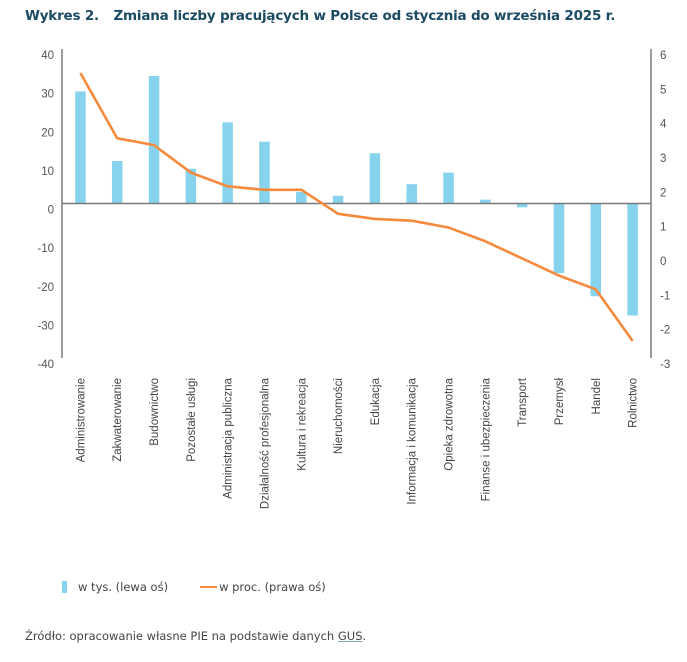 This screenshot has height=662, width=687. I want to click on right-tick-label: 3, so click(663, 159).